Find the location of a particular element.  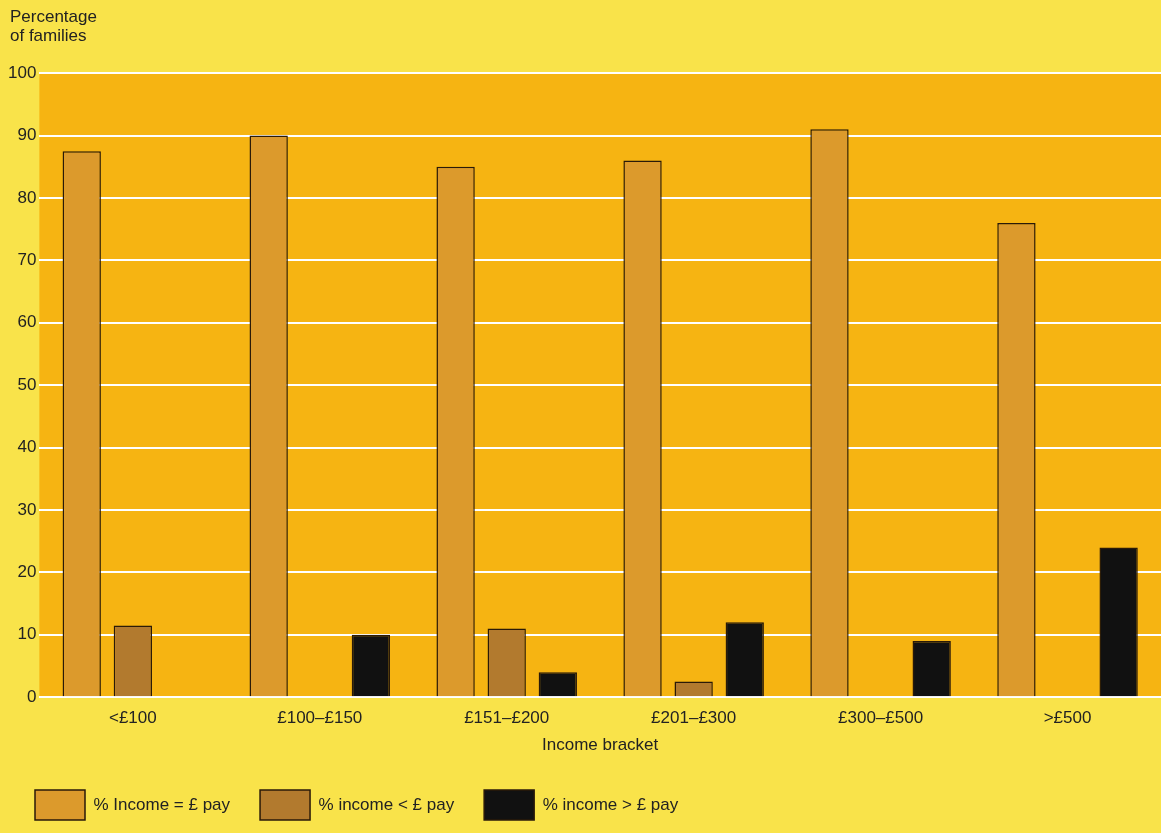

y-tick-label: 30 is located at coordinates (27, 509).